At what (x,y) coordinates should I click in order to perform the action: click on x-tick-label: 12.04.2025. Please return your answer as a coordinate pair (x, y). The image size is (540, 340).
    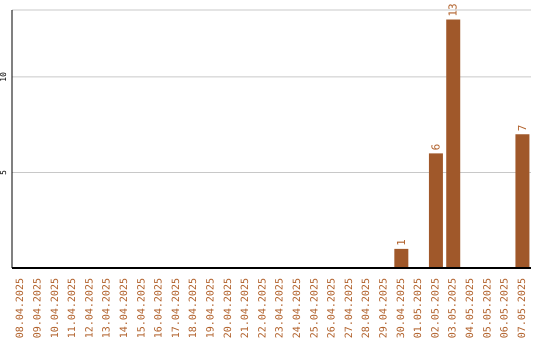
    Looking at the image, I should click on (90, 308).